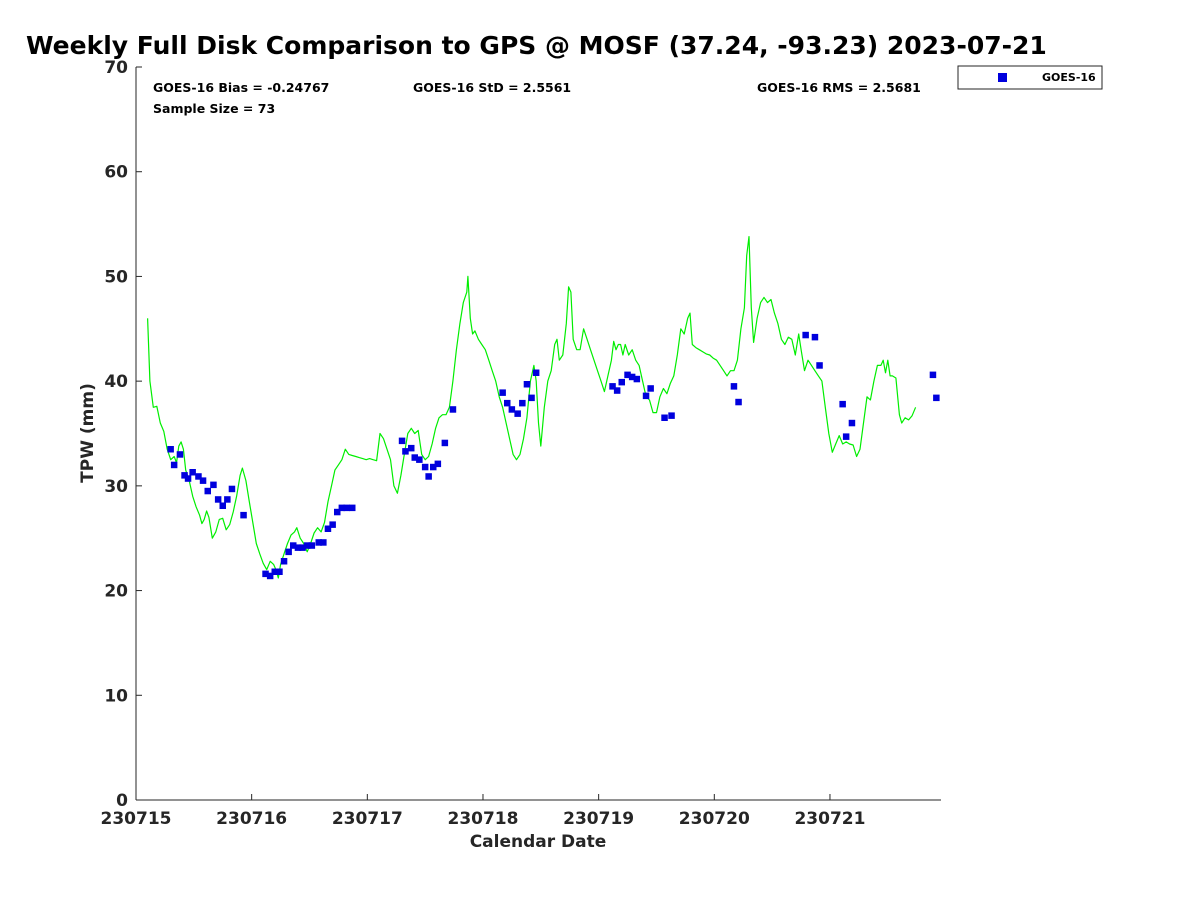 The width and height of the screenshot is (1200, 900). I want to click on legend: GOES-16, so click(1030, 77).